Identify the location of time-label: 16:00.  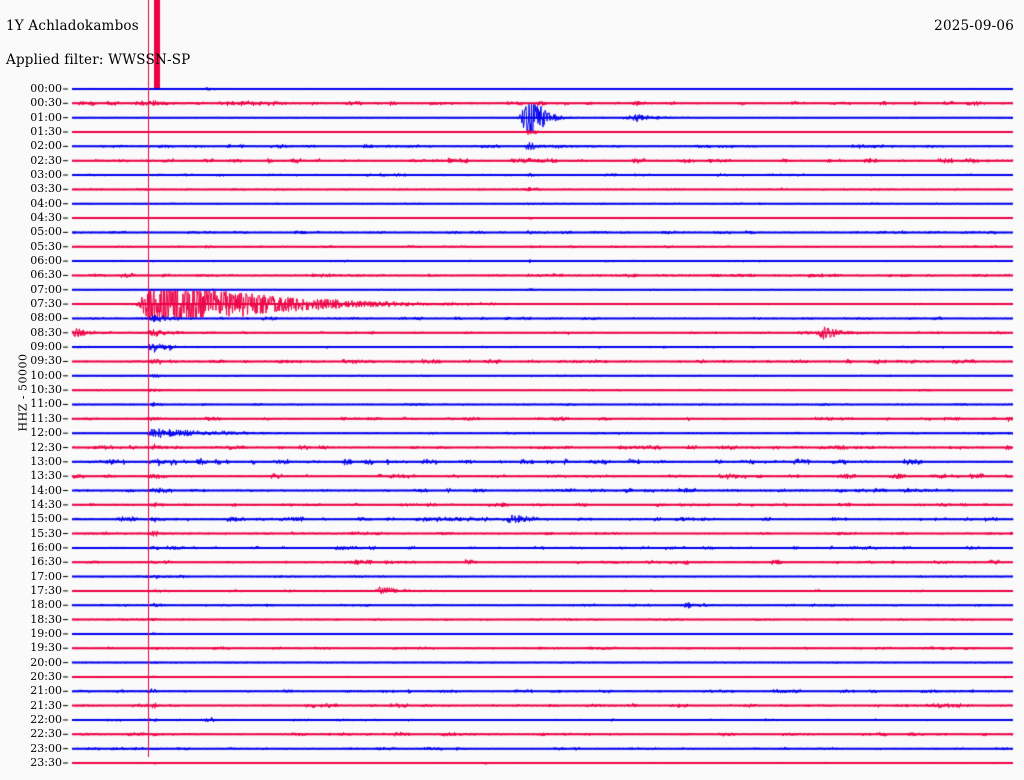
(46, 547).